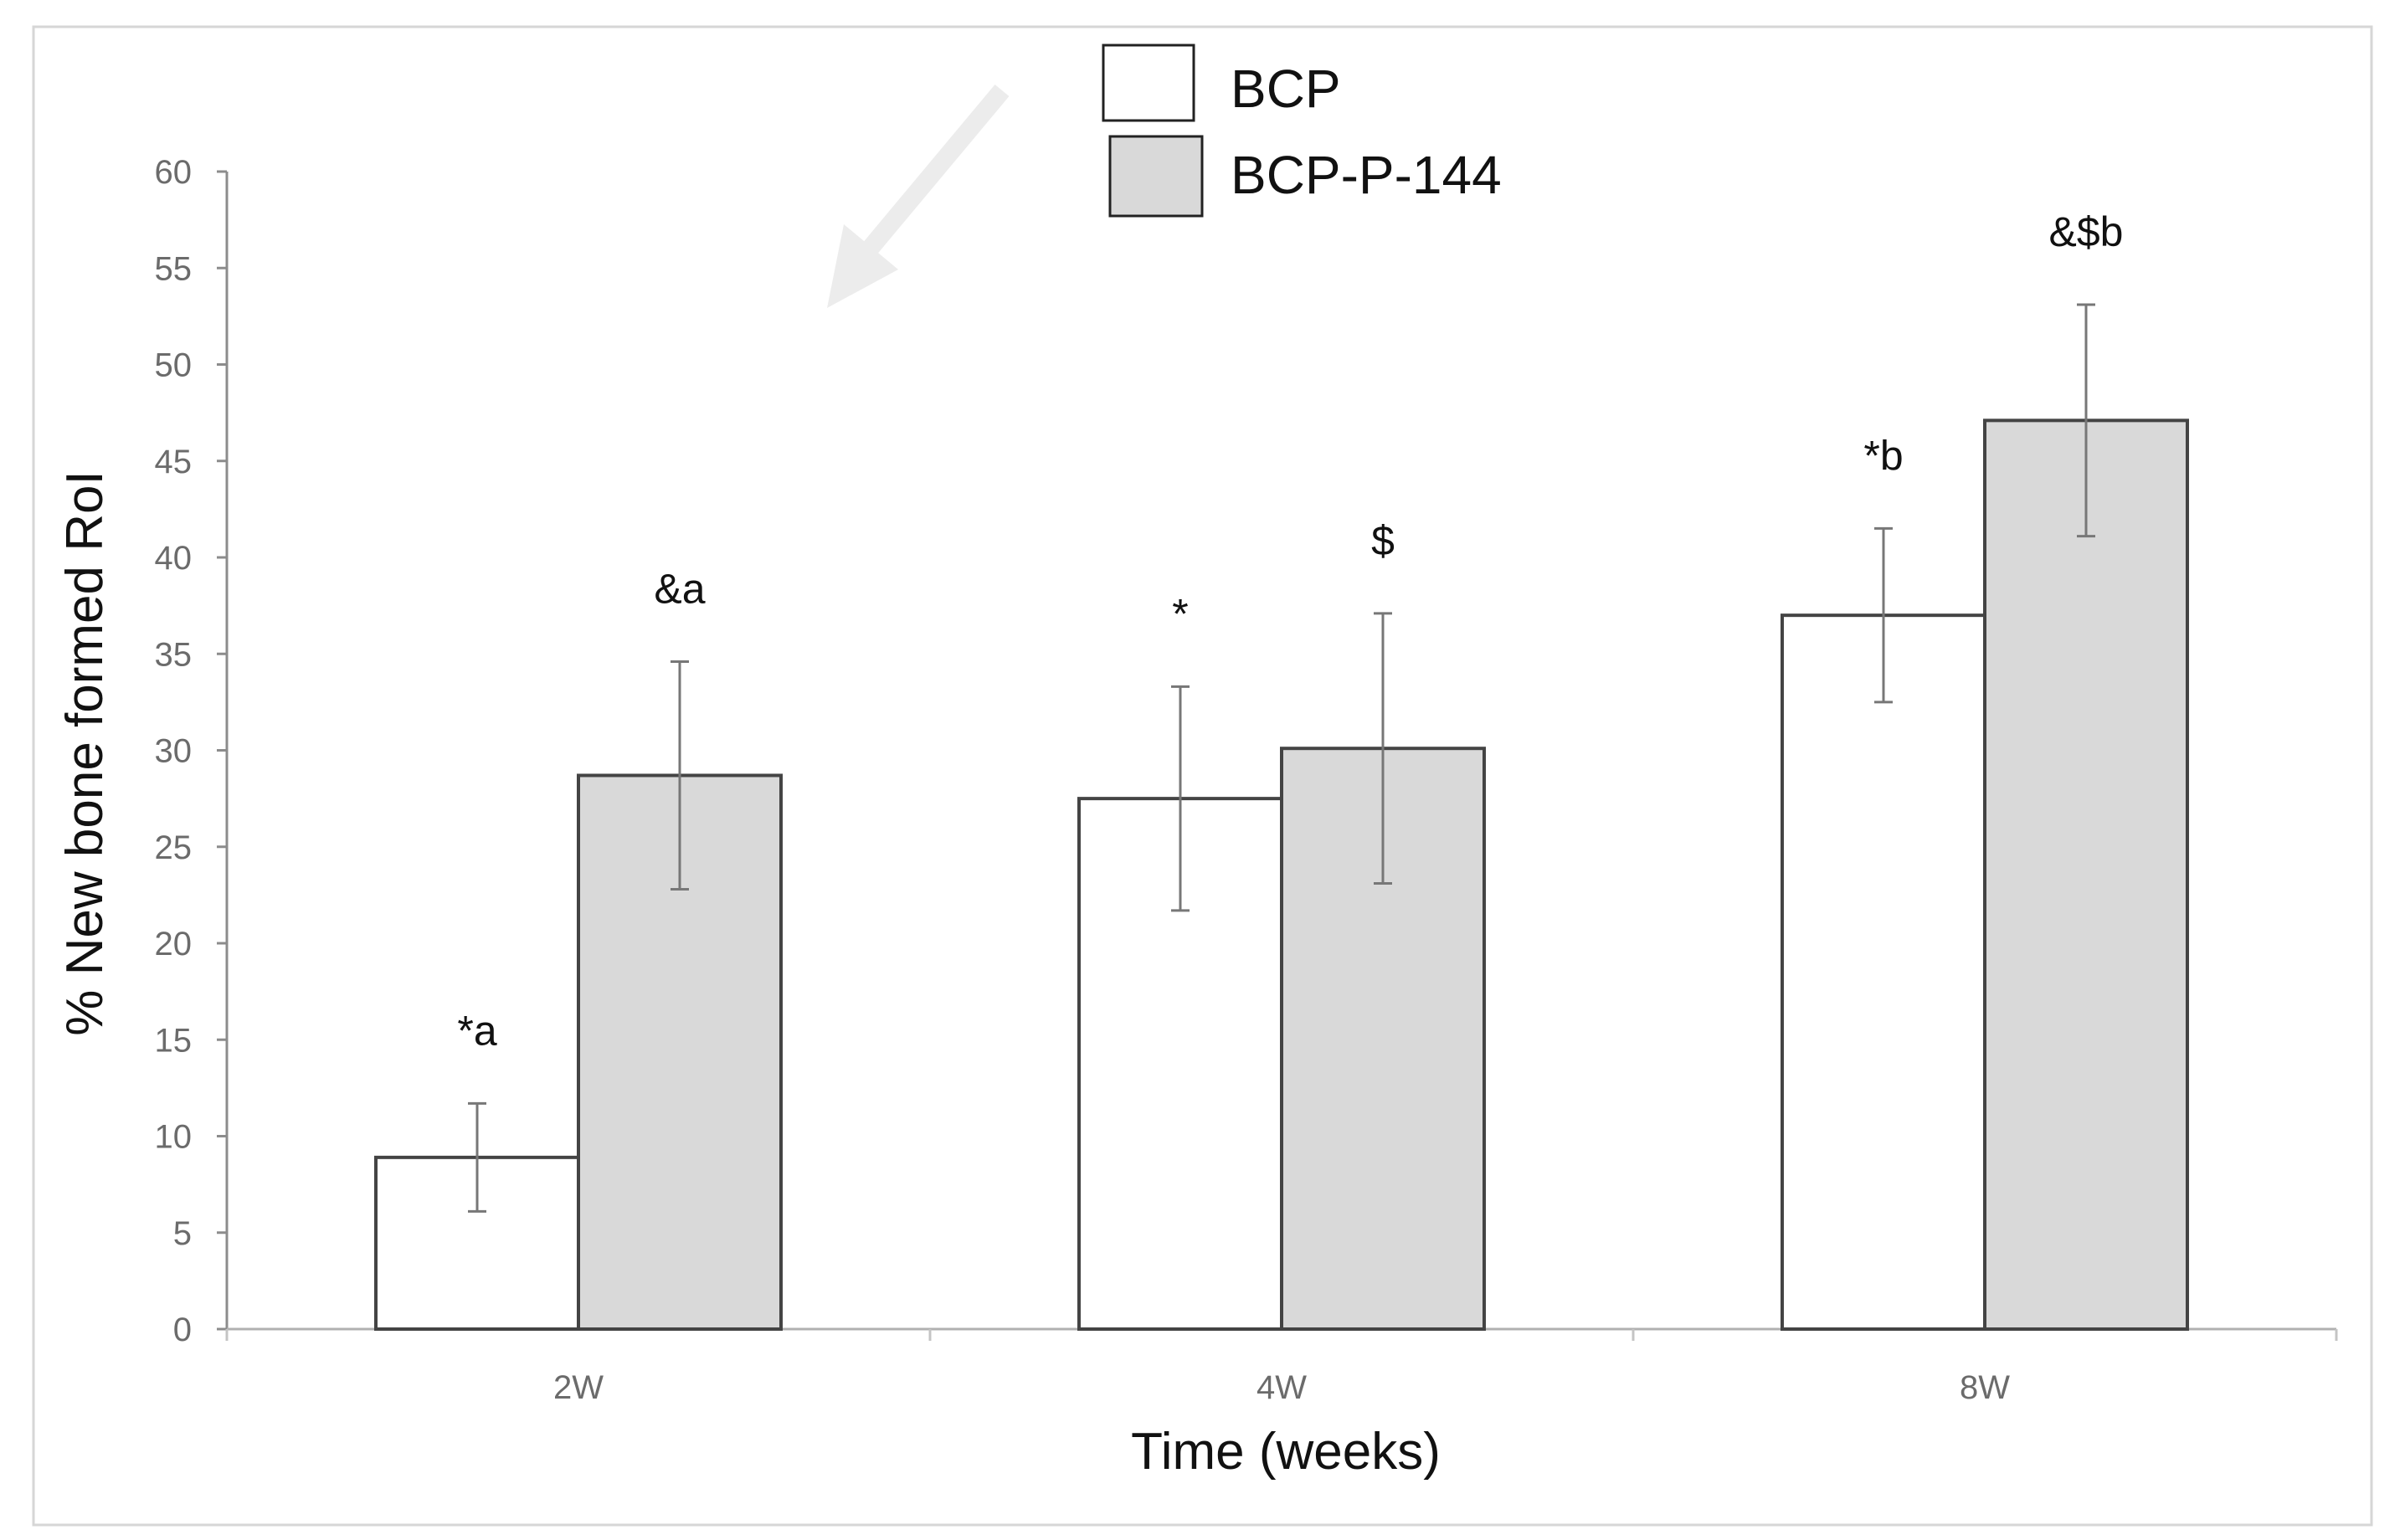 The width and height of the screenshot is (2405, 1540). Describe the element at coordinates (2086, 875) in the screenshot. I see `bar-bcp-p-144-8w` at that location.